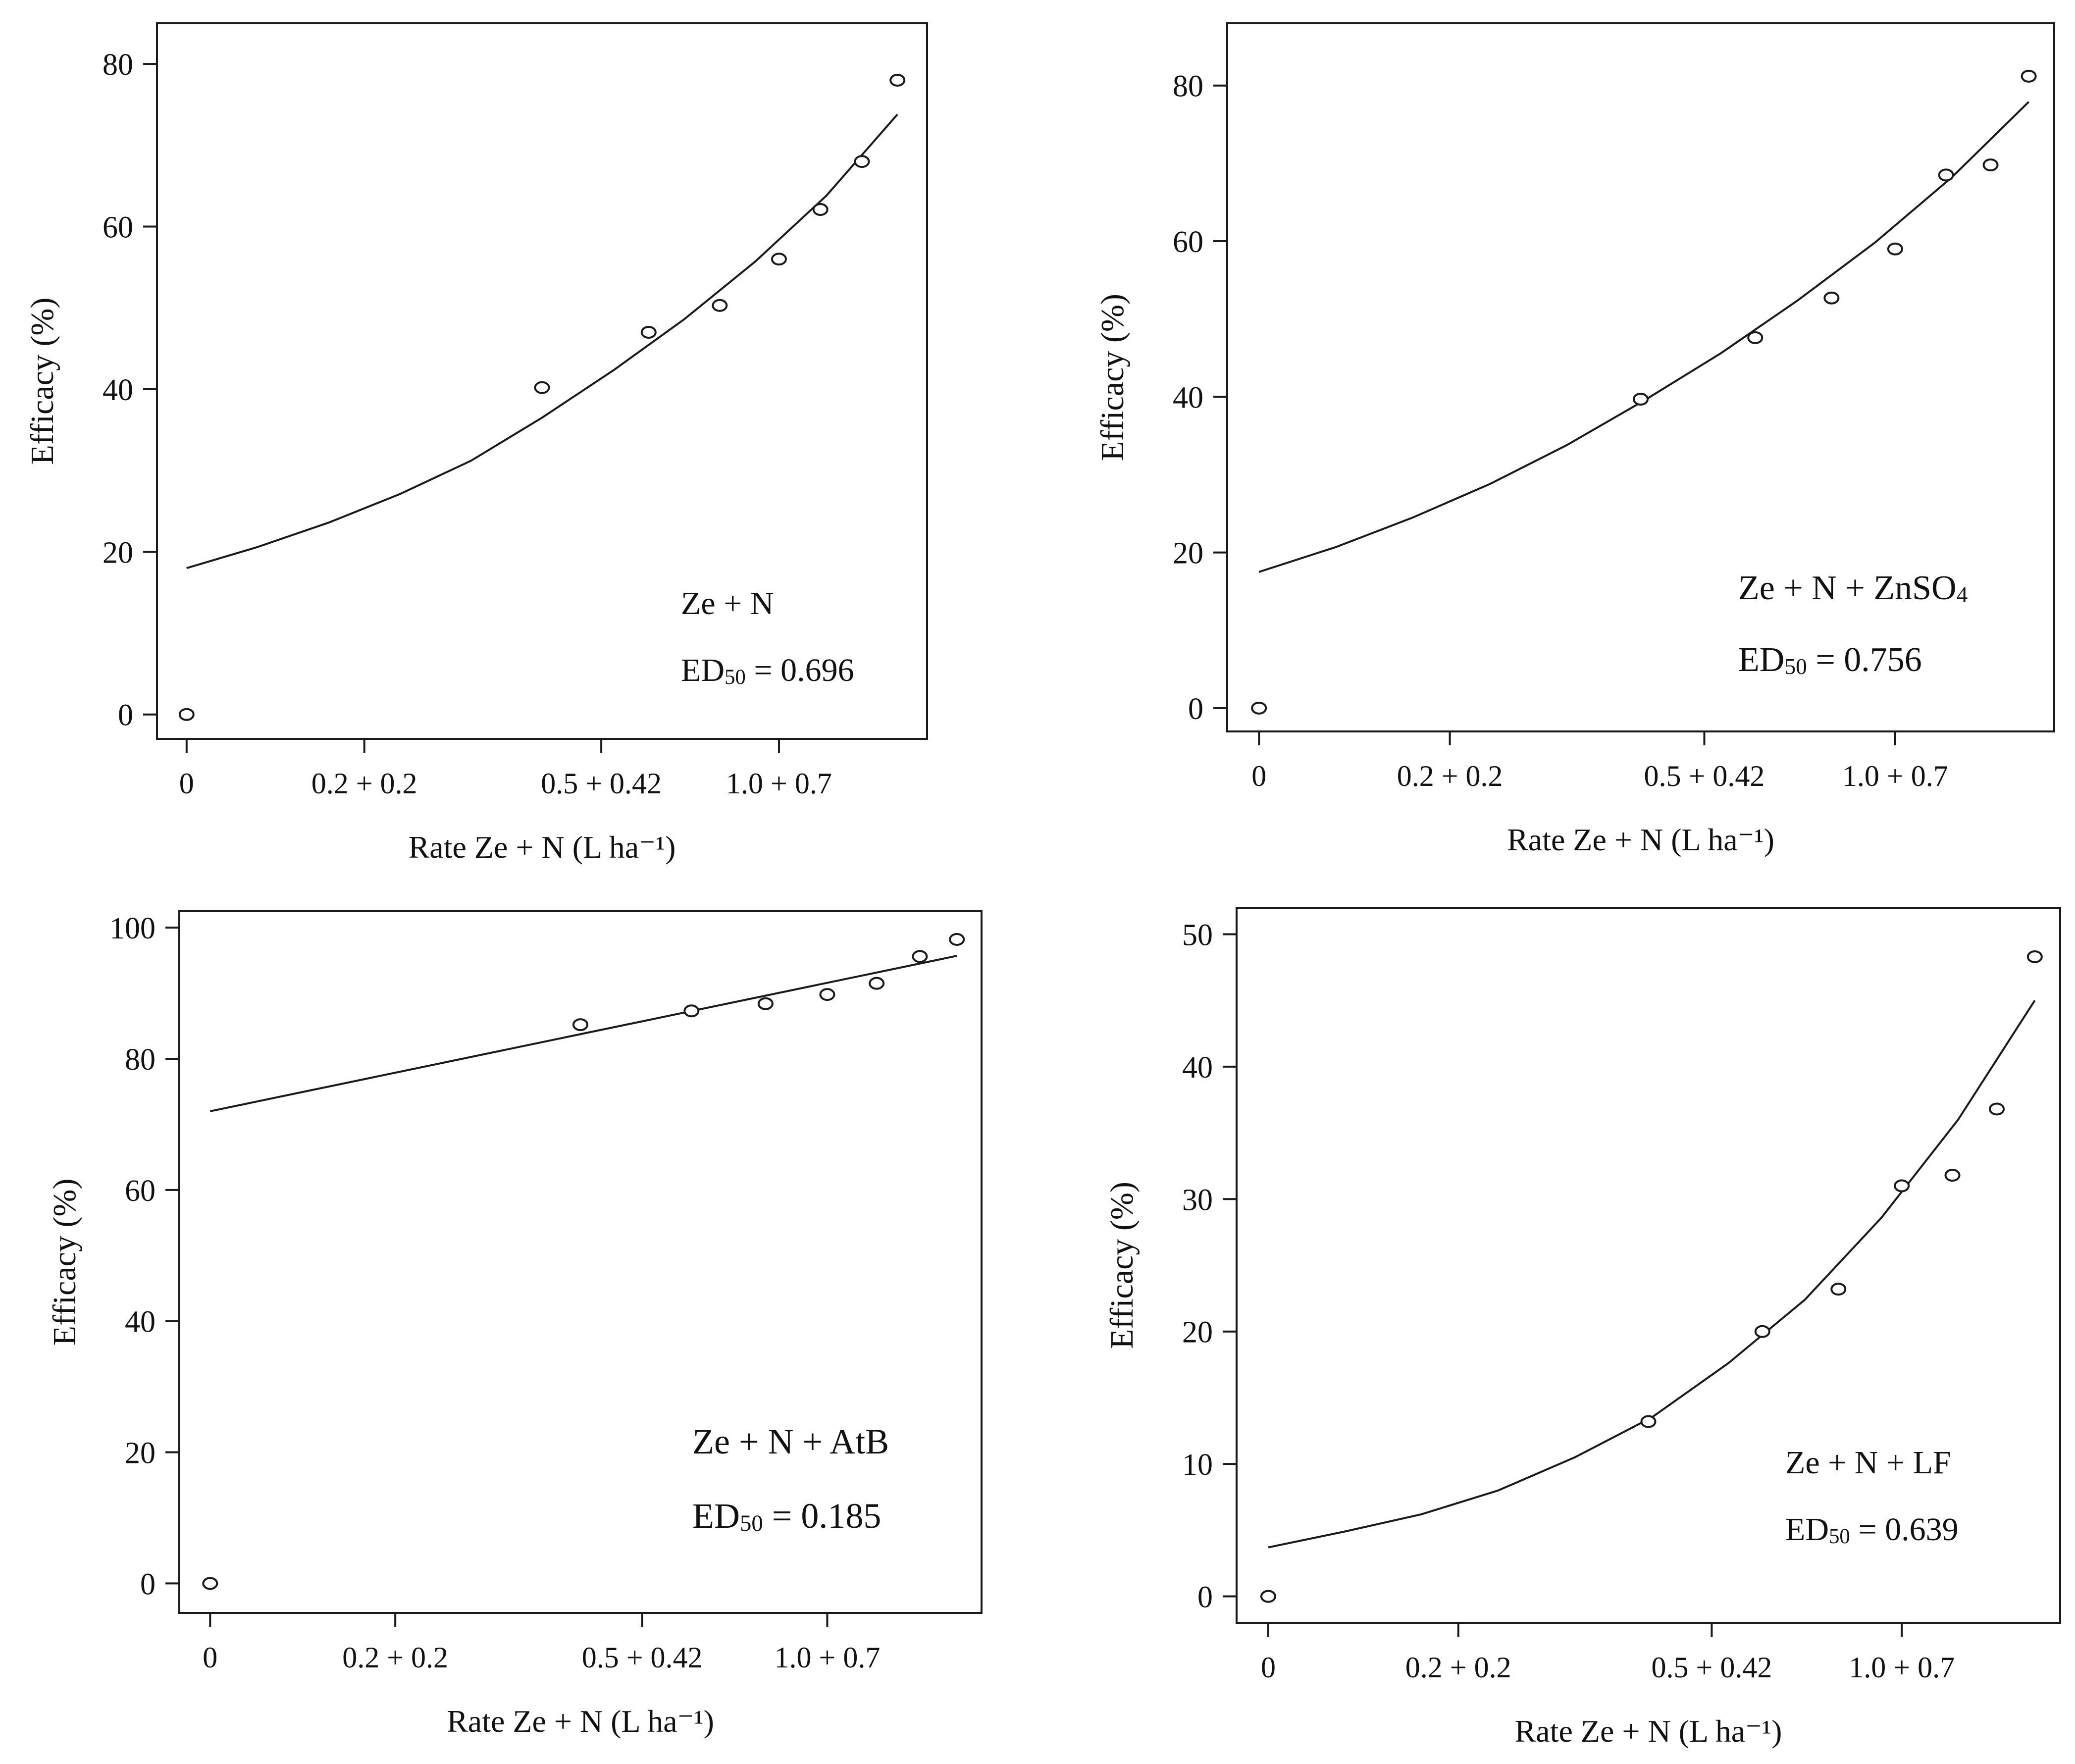 Image resolution: width=2075 pixels, height=1764 pixels. I want to click on treatment-subscript: 4, so click(1963, 594).